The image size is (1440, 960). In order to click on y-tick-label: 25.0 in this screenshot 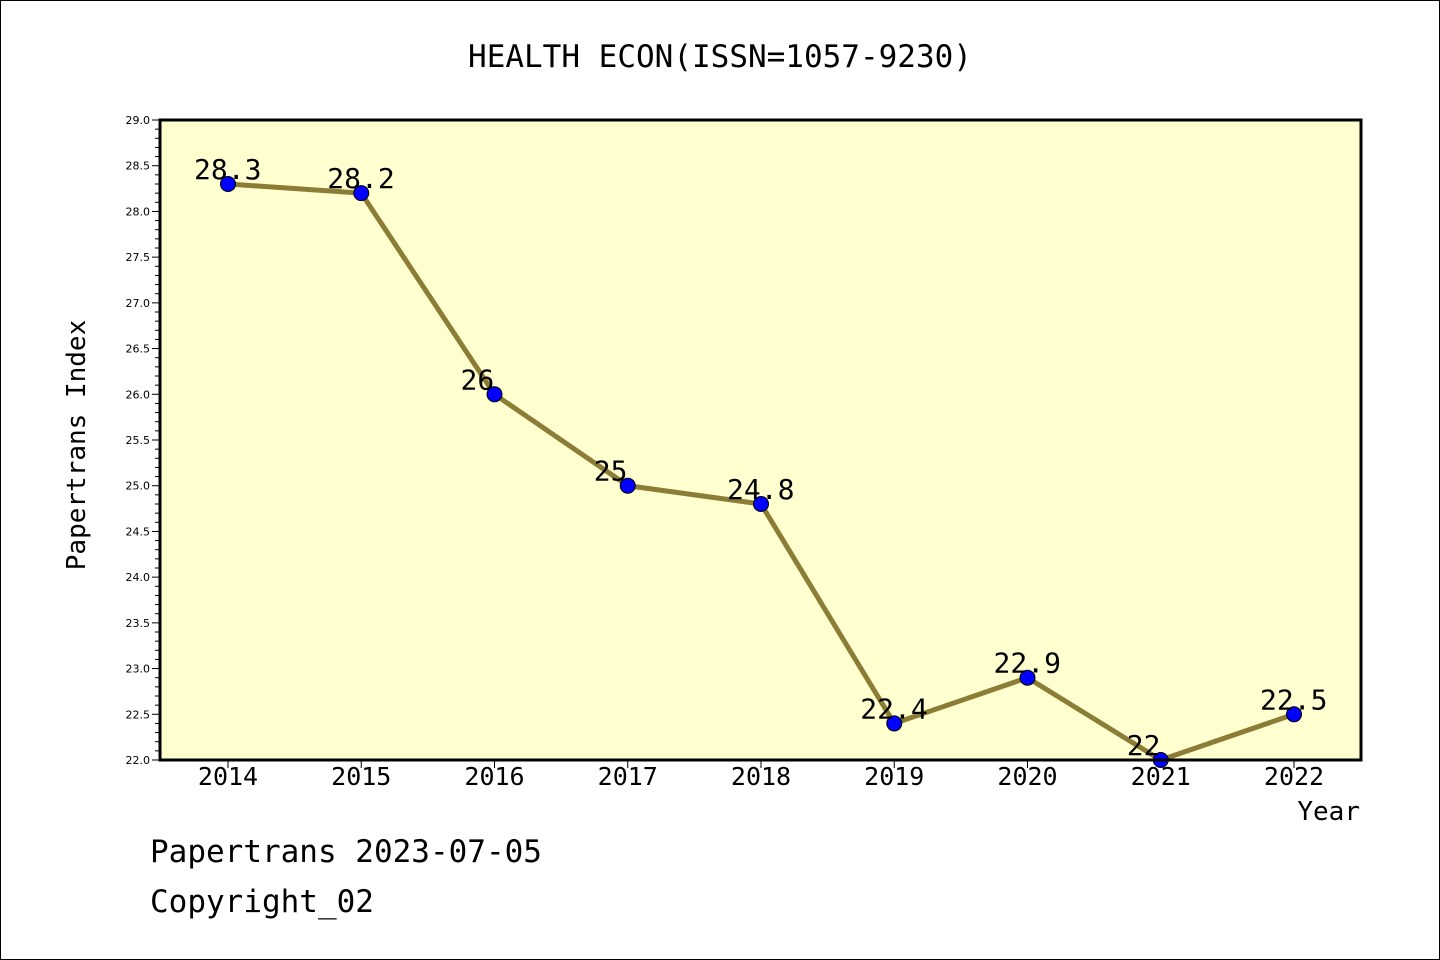, I will do `click(138, 486)`.